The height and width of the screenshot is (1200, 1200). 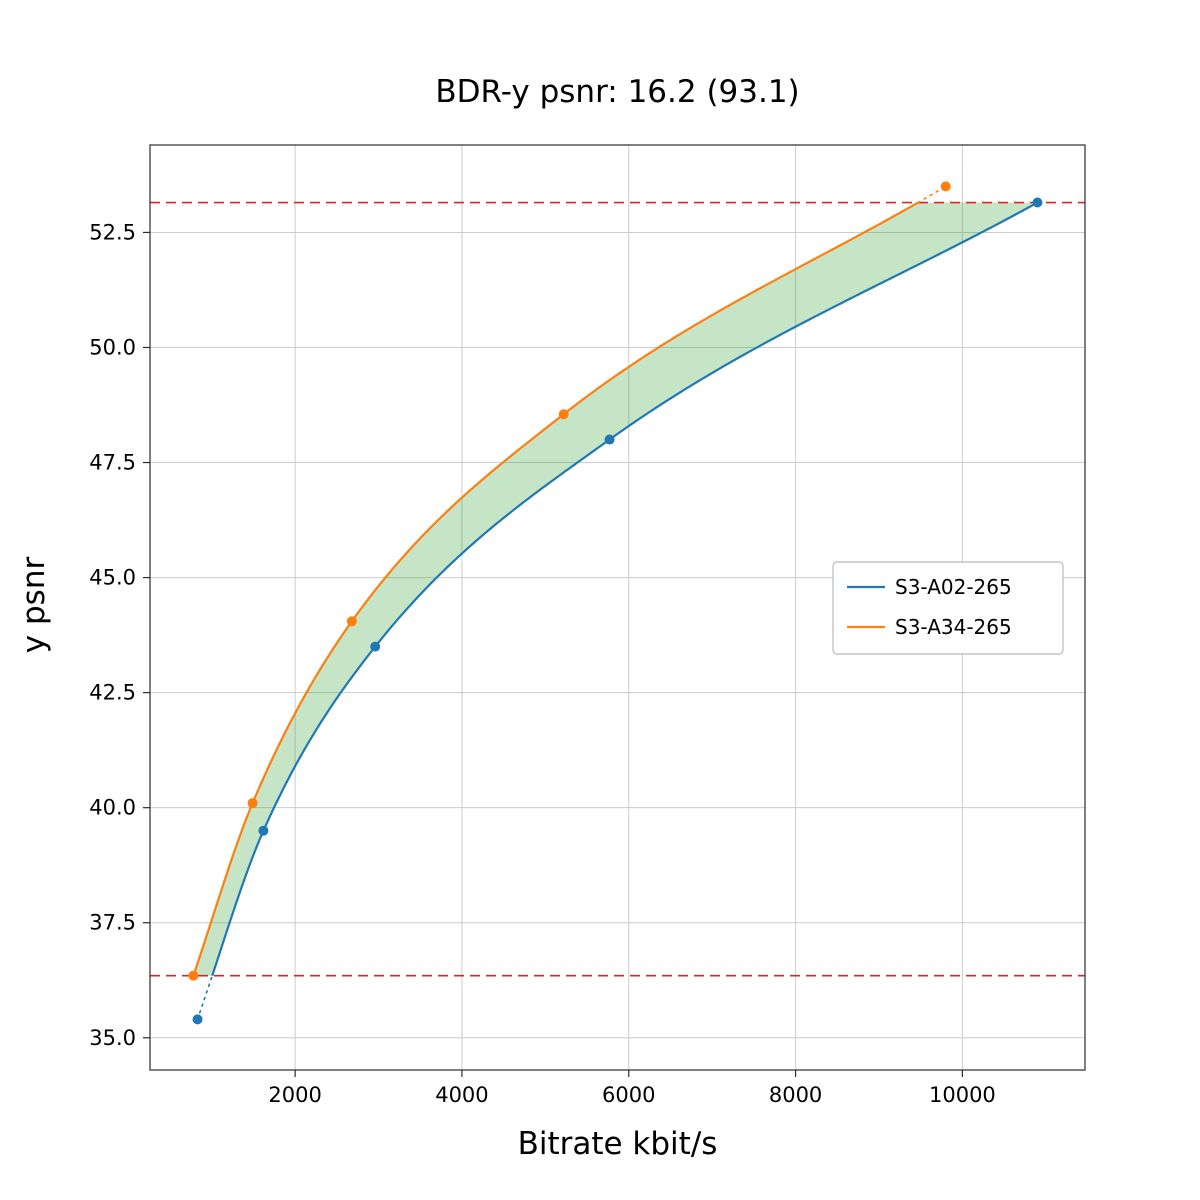 I want to click on y-tick-label: 42.5, so click(x=112, y=693).